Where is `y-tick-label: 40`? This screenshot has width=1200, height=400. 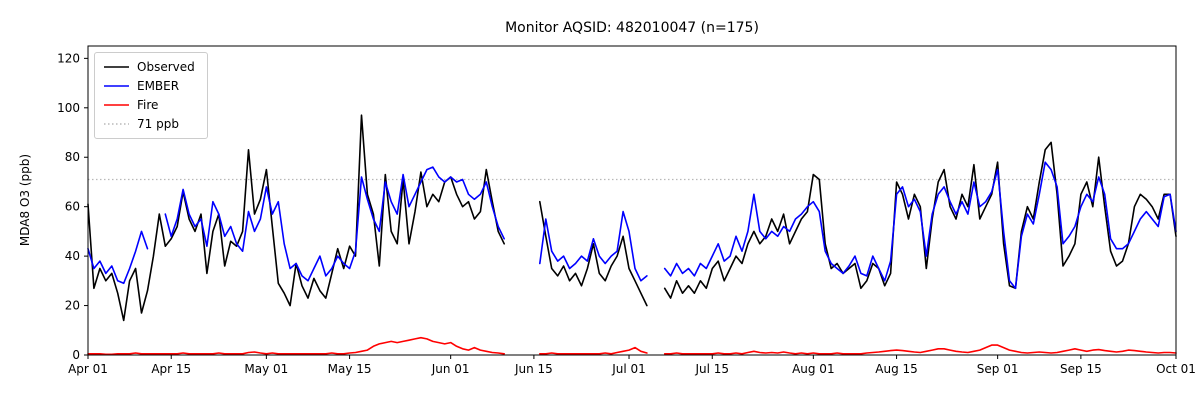 y-tick-label: 40 is located at coordinates (72, 256).